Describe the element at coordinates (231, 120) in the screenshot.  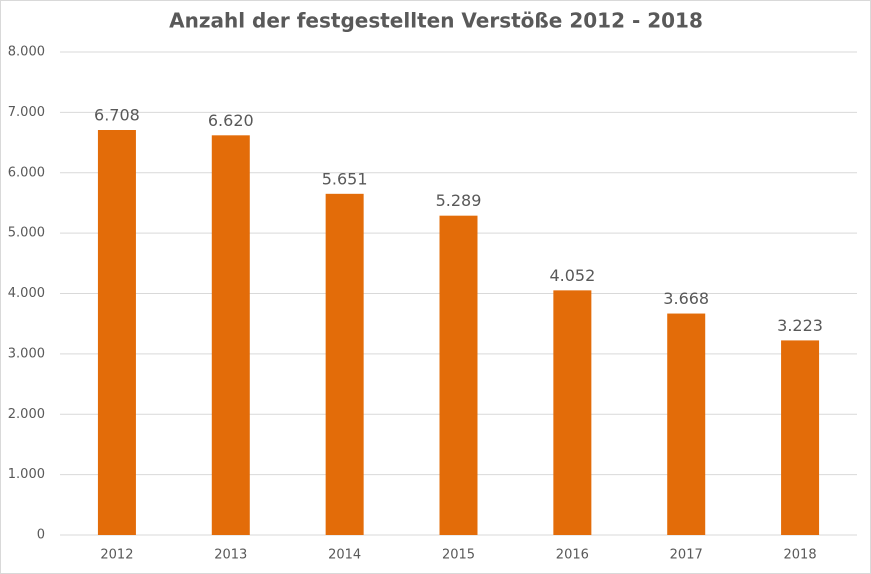
I see `value-label: 6.620` at that location.